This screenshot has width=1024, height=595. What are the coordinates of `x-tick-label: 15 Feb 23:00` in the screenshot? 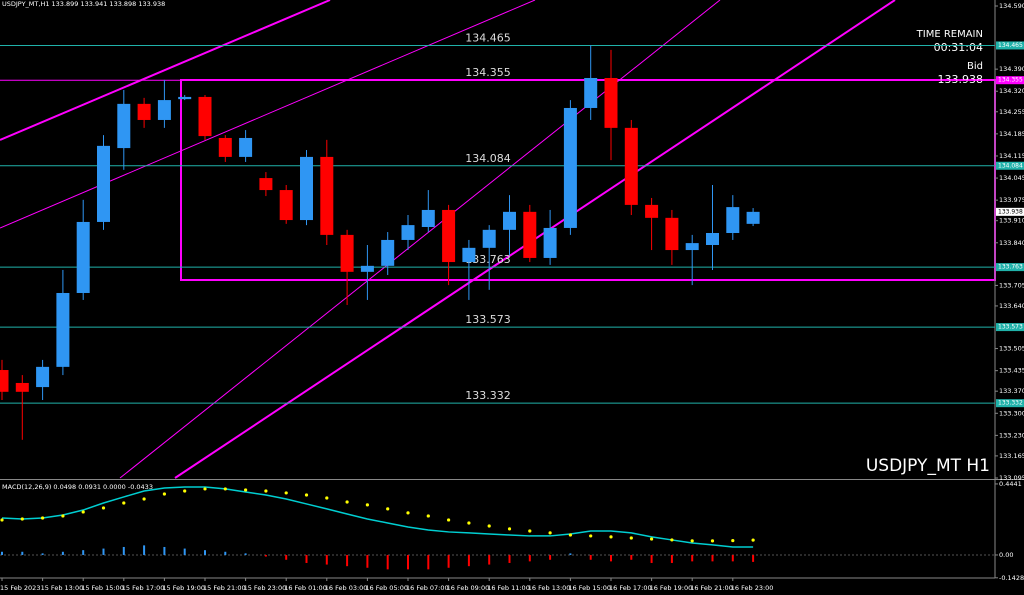 It's located at (265, 588).